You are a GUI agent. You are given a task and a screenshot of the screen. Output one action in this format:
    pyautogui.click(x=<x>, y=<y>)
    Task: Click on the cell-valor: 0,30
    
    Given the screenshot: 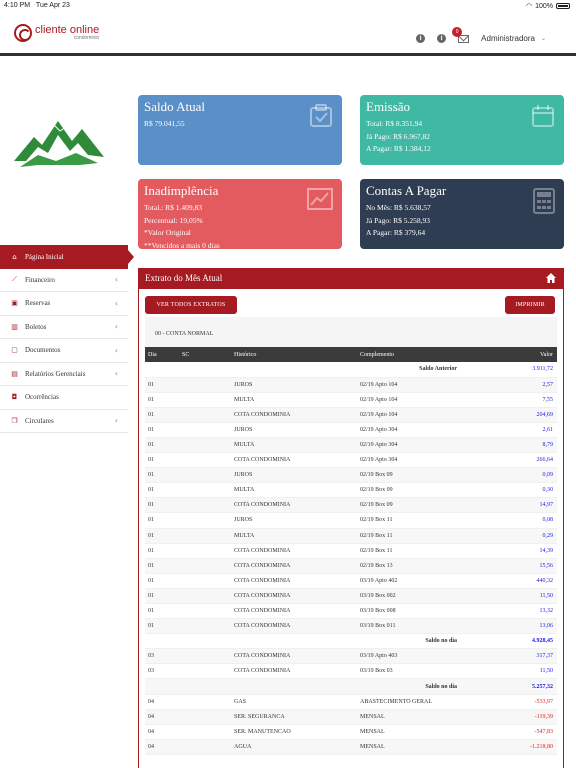 What is the action you would take?
    pyautogui.click(x=517, y=490)
    